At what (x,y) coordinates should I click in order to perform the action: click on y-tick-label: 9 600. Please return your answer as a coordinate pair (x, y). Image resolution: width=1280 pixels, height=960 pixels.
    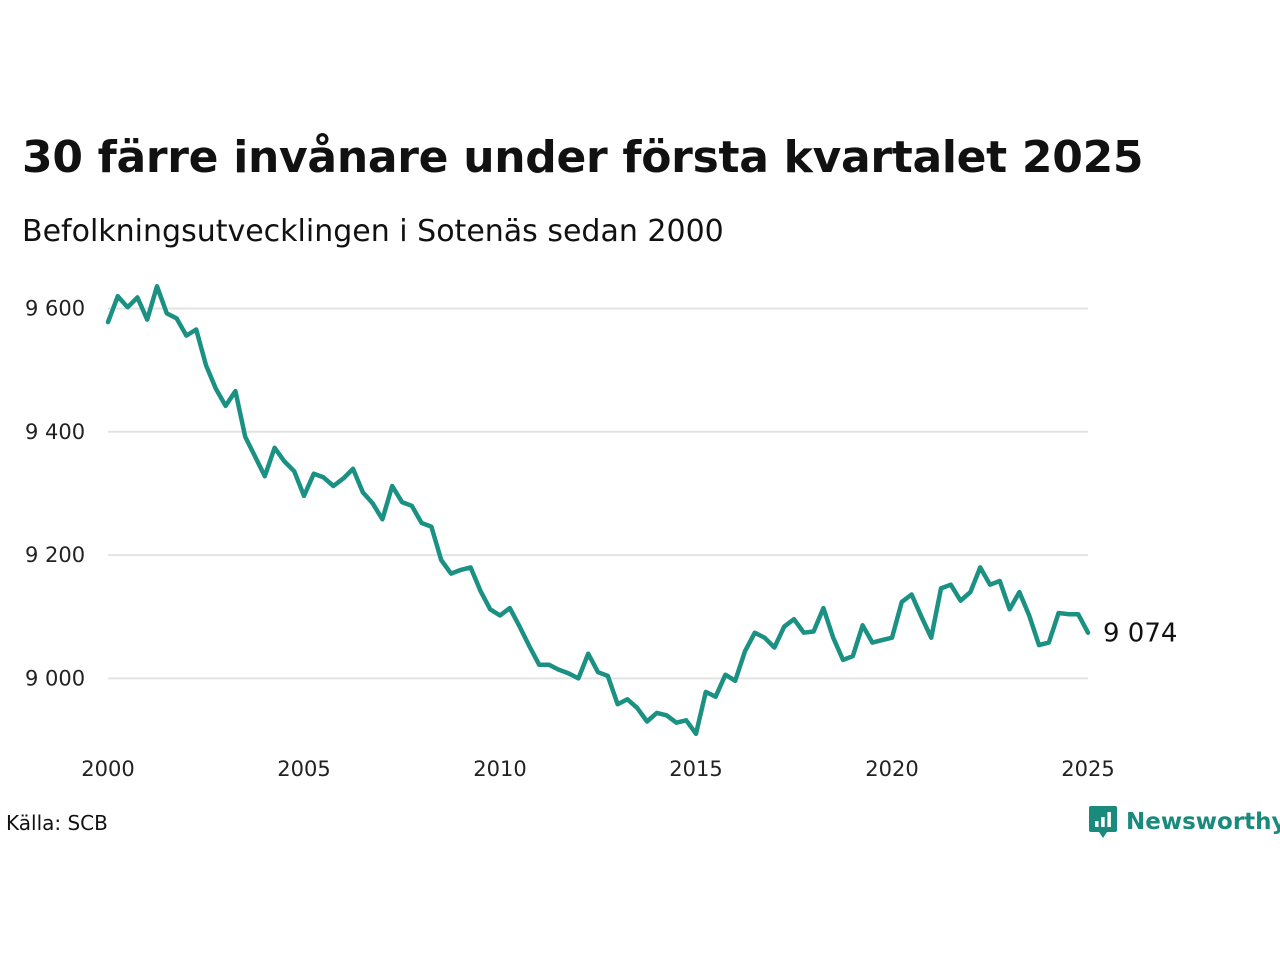
    Looking at the image, I should click on (55, 308).